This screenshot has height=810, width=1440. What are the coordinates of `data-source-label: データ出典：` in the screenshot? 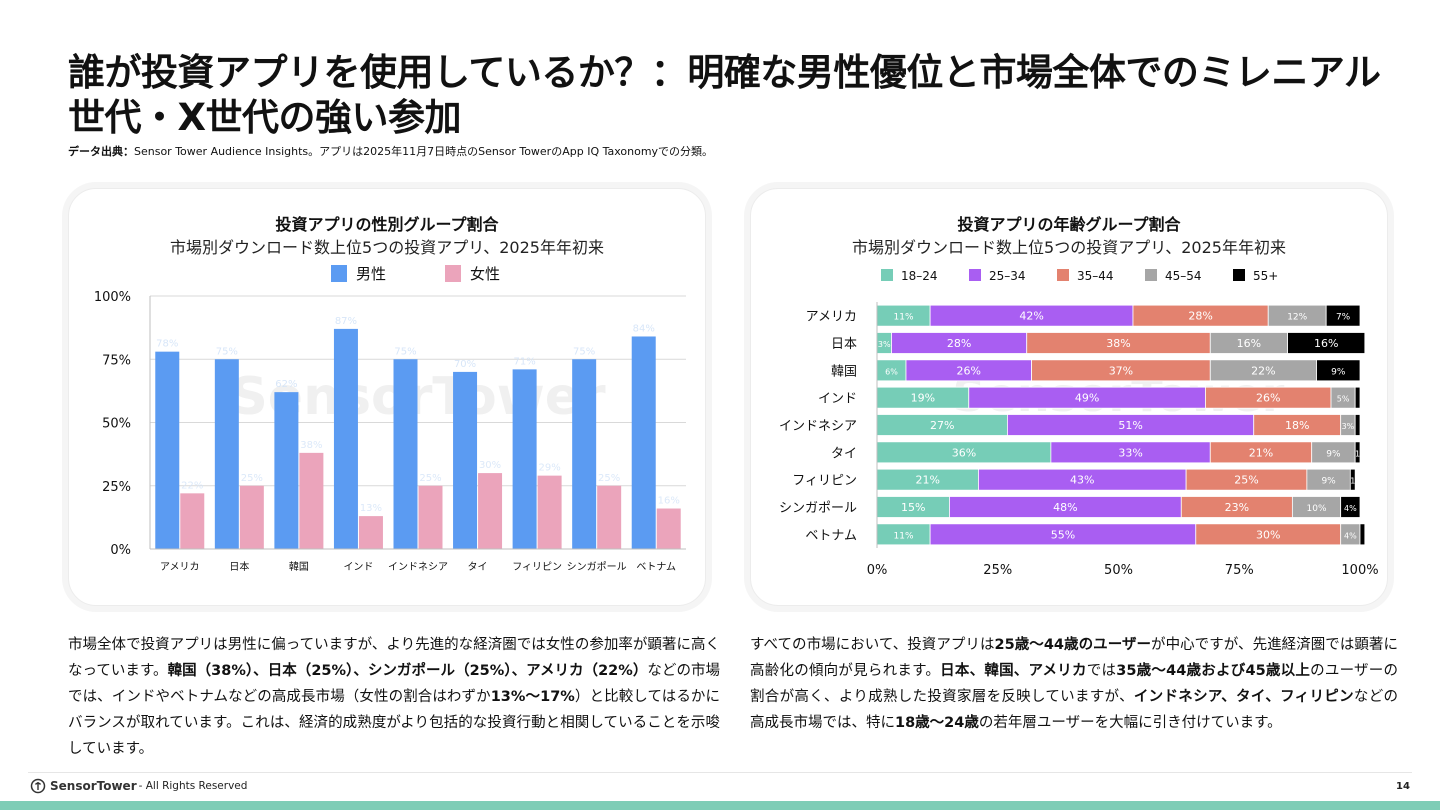 It's located at (101, 151).